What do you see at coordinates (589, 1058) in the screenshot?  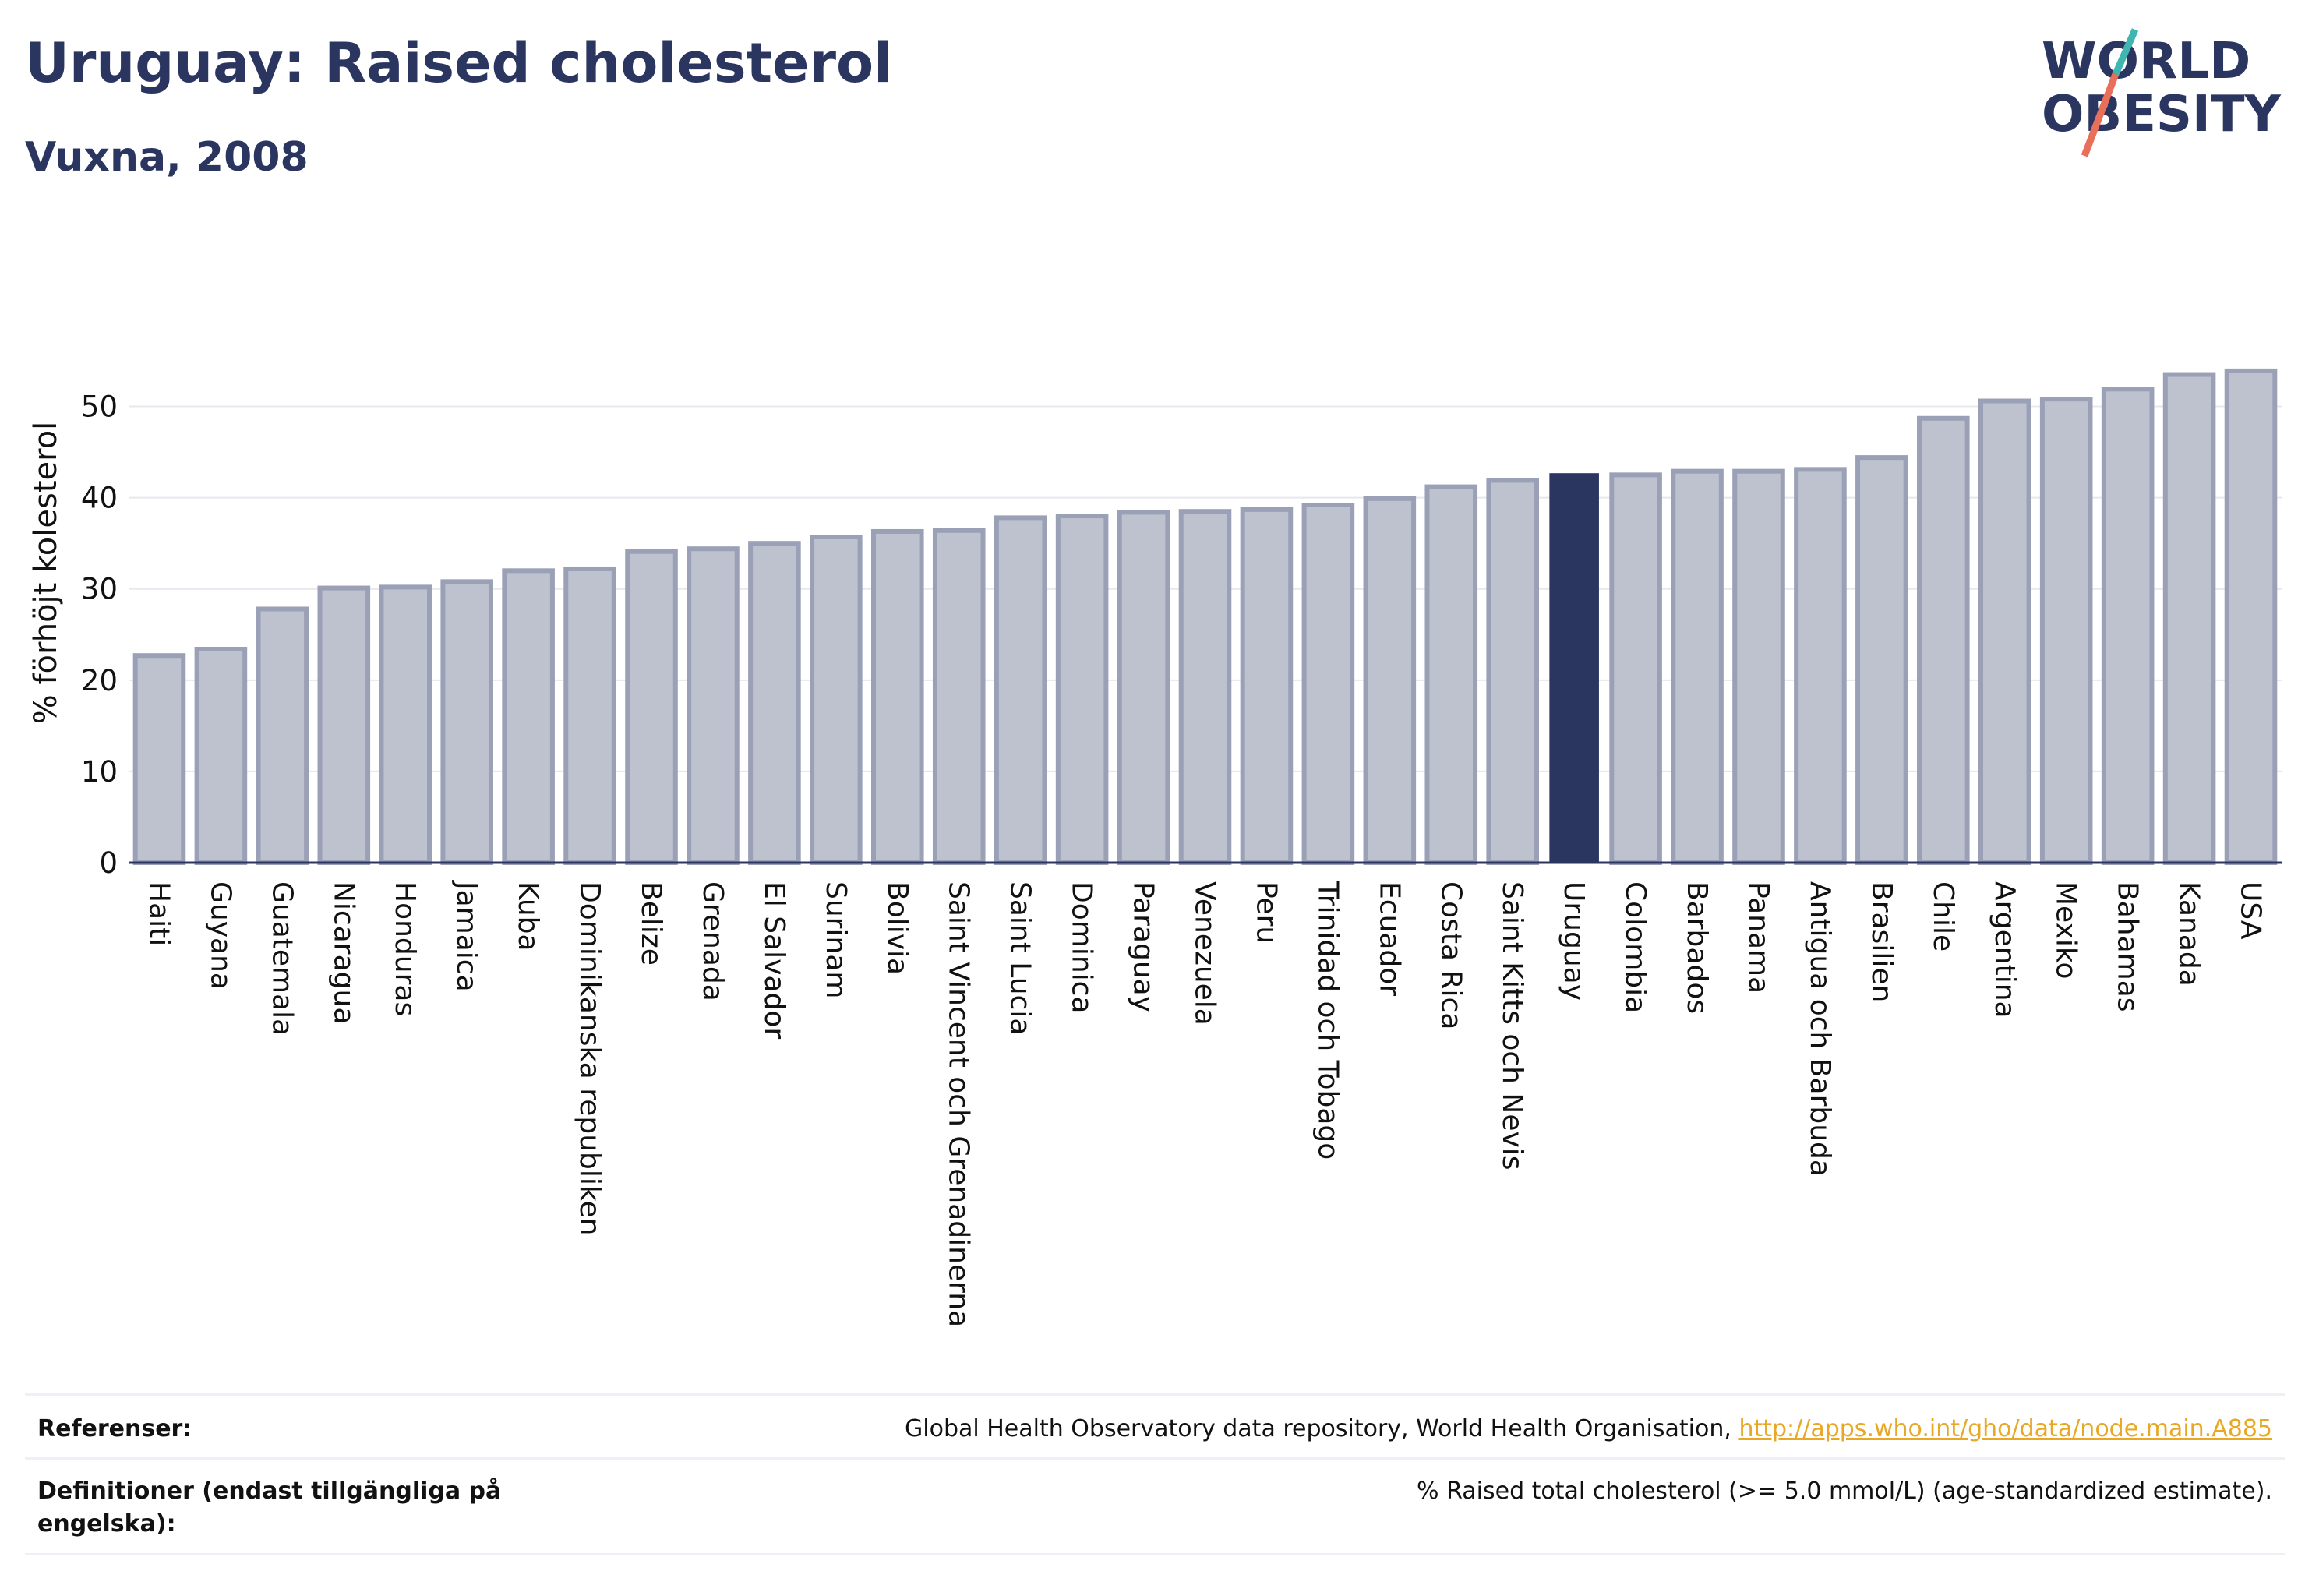 I see `x-tick-label: Dominikanska republiken` at bounding box center [589, 1058].